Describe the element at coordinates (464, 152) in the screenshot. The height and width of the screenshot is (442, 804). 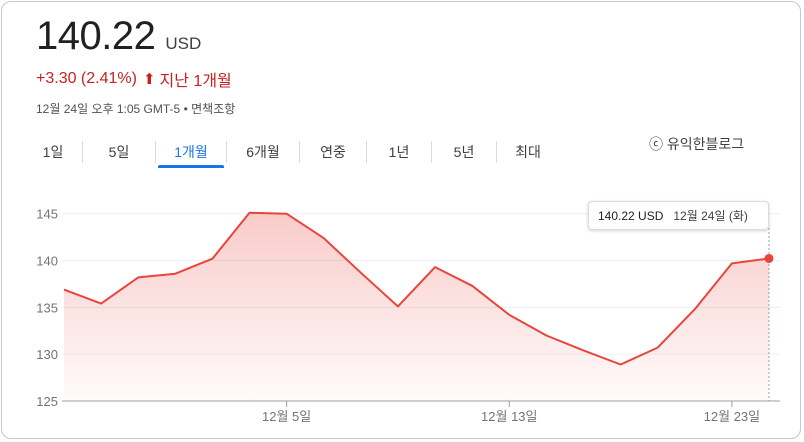
I see `tab-5y: 5년` at that location.